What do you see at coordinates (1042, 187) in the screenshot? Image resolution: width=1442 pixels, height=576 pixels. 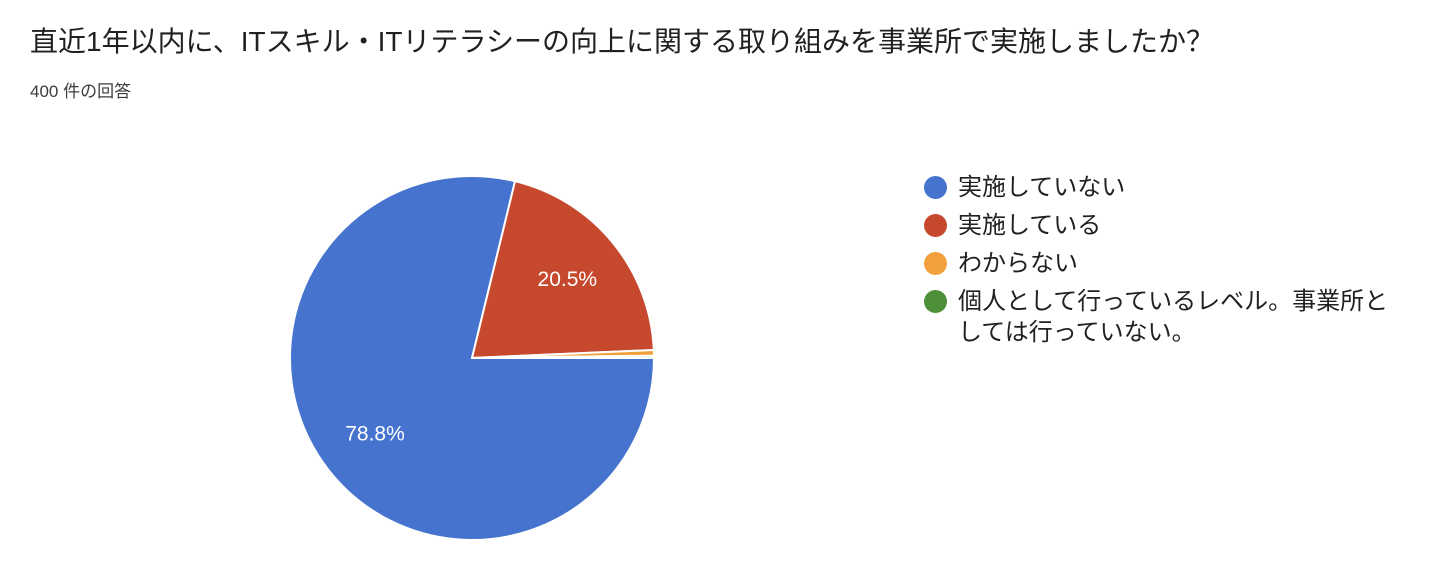 I see `legend-item-label: 実施していない` at bounding box center [1042, 187].